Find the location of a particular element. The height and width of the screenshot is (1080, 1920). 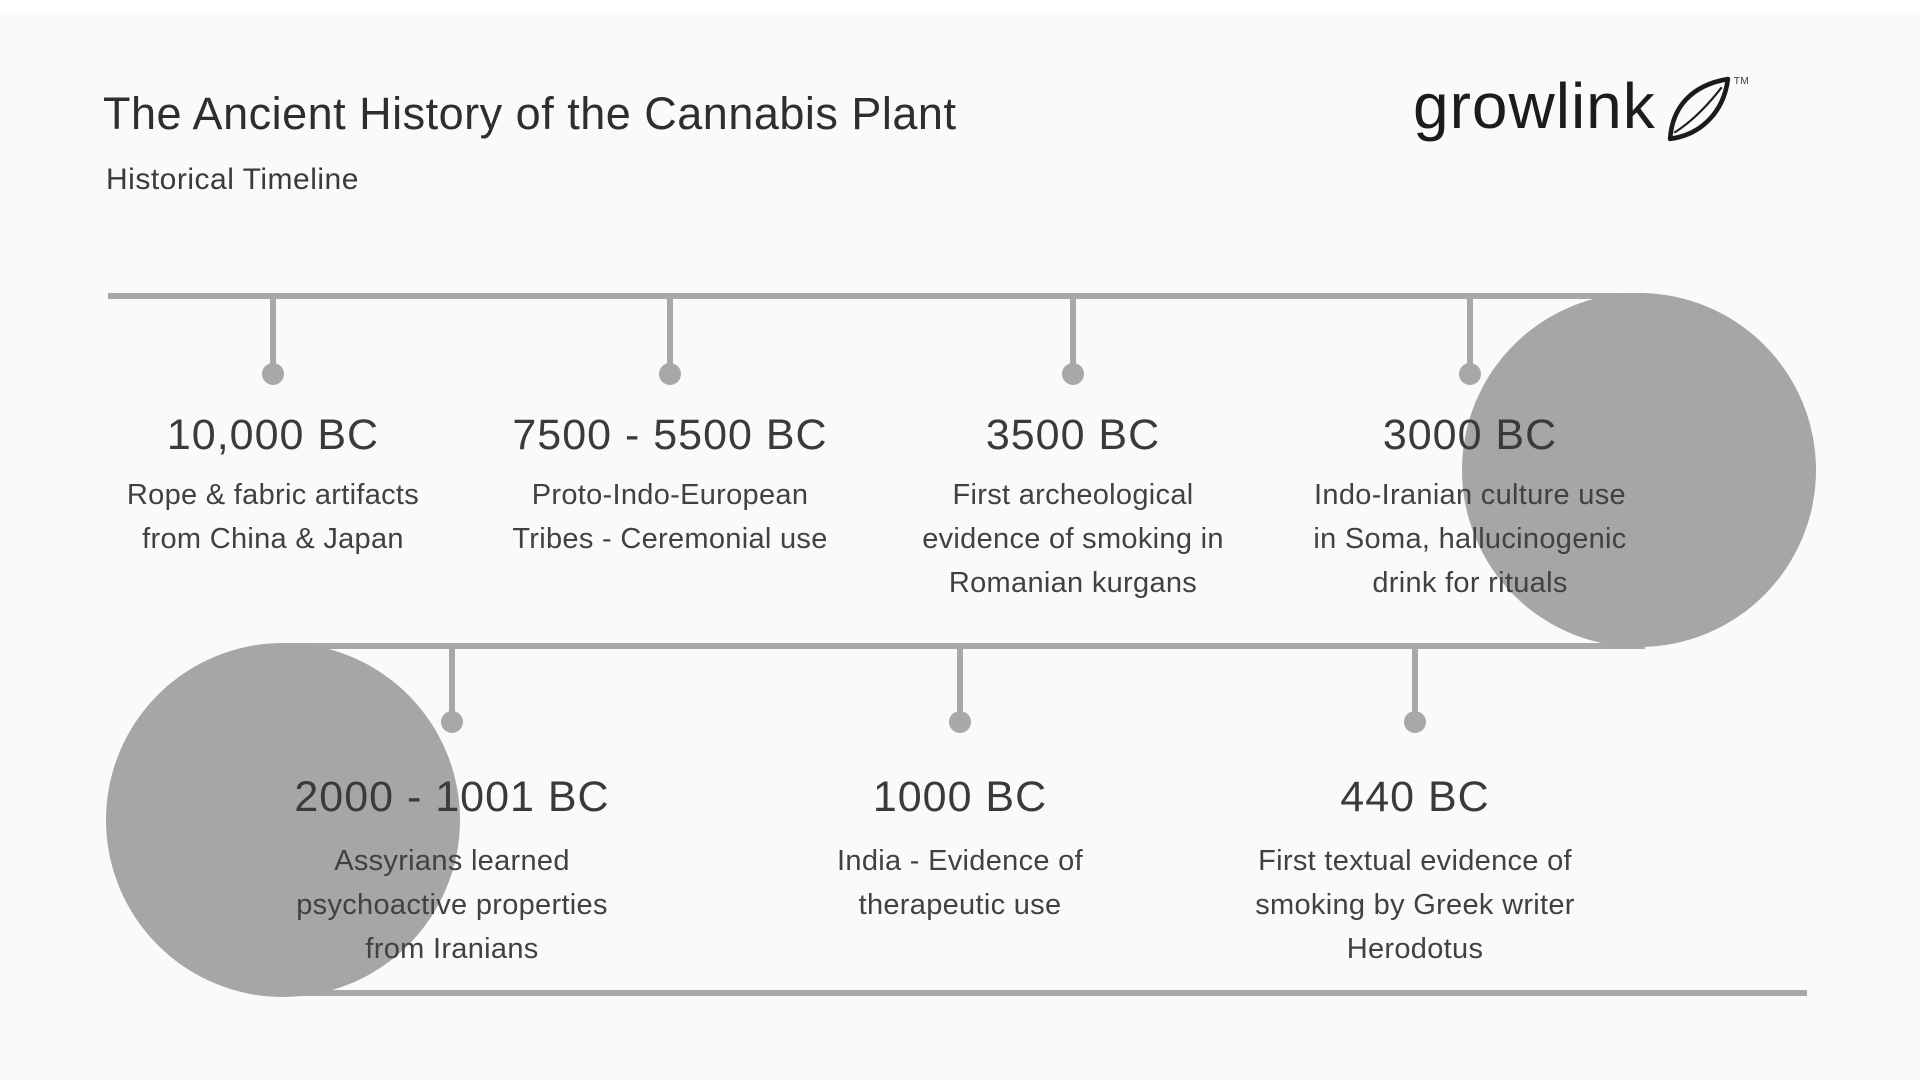

top-strip is located at coordinates (960, 6).